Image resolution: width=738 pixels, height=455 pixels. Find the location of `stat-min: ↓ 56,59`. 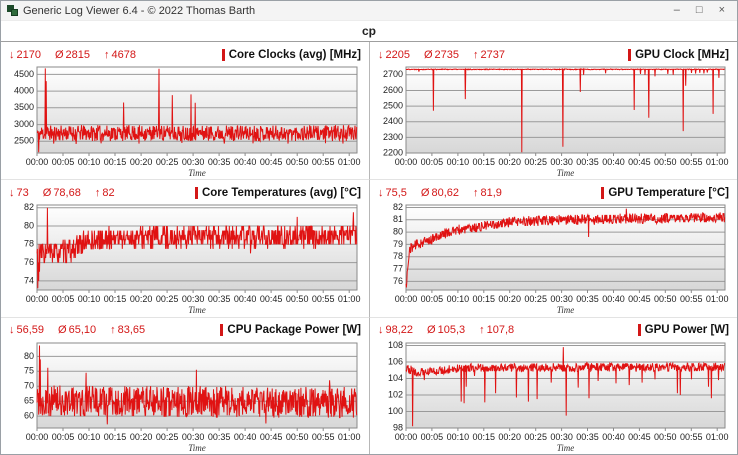

stat-min: ↓ 56,59 is located at coordinates (27, 330).